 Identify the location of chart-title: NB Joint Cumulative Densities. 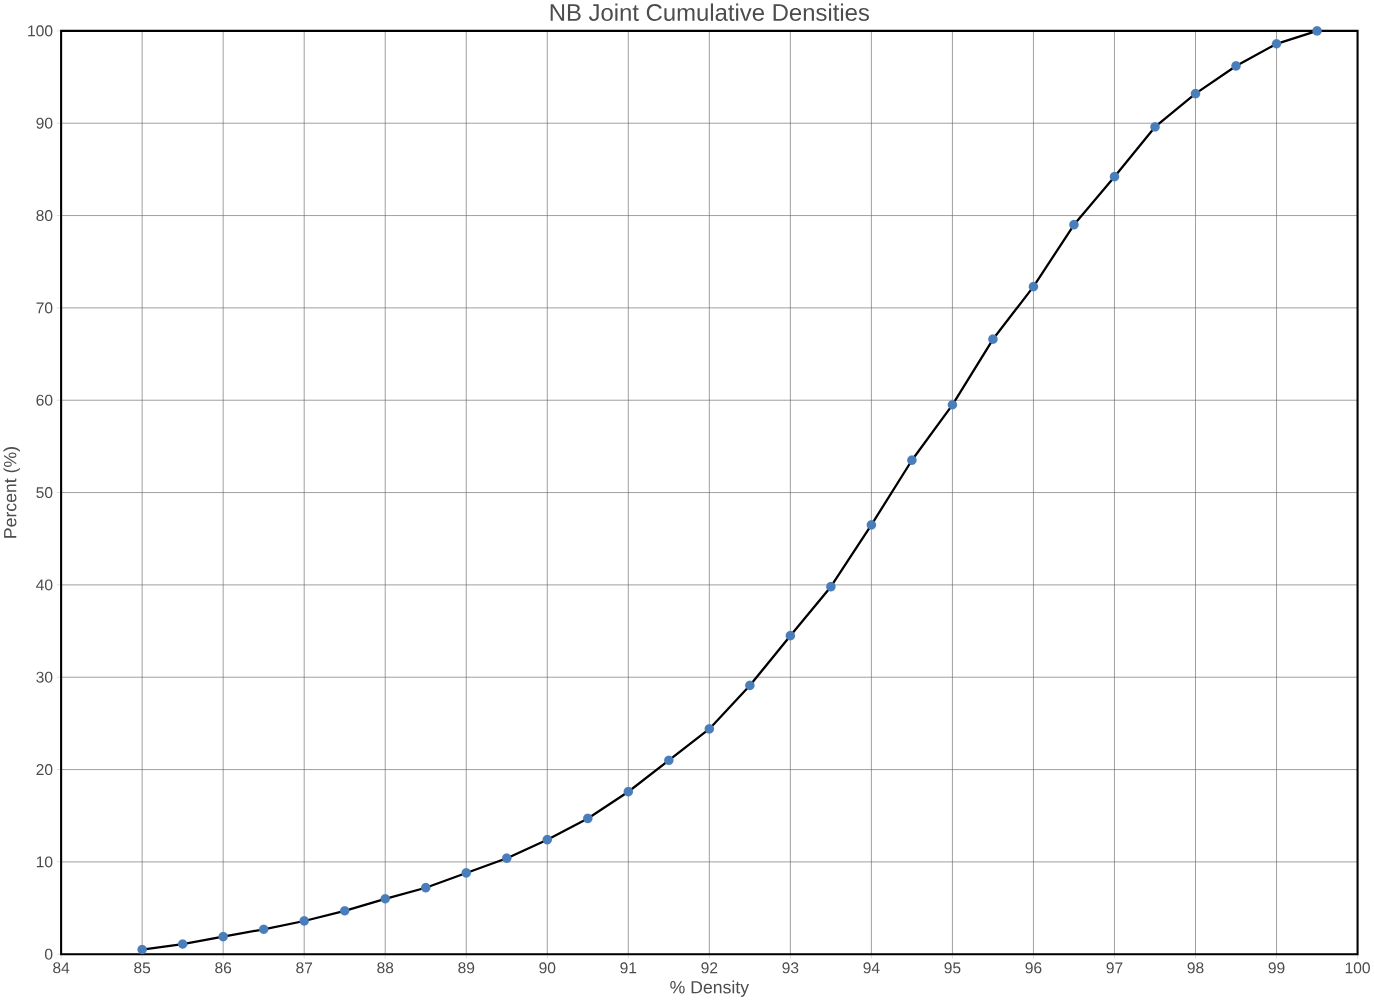
(709, 12).